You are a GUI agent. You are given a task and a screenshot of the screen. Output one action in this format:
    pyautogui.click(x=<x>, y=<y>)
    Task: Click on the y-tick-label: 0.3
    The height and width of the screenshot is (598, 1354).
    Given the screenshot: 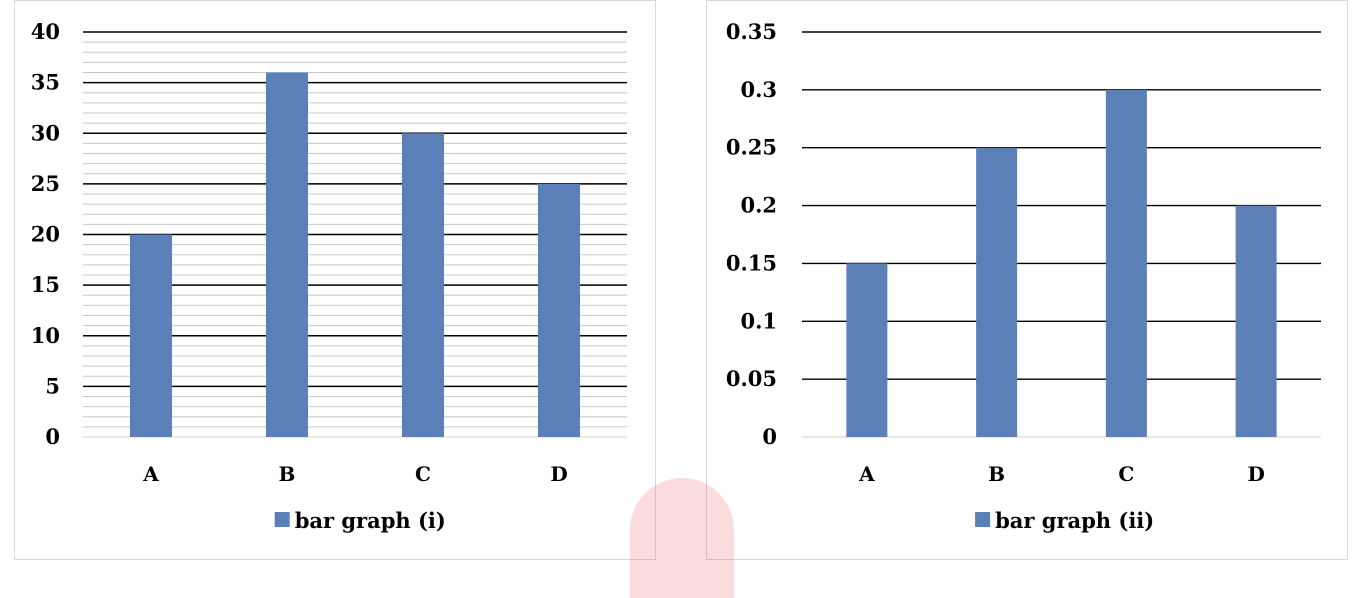 What is the action you would take?
    pyautogui.click(x=758, y=89)
    